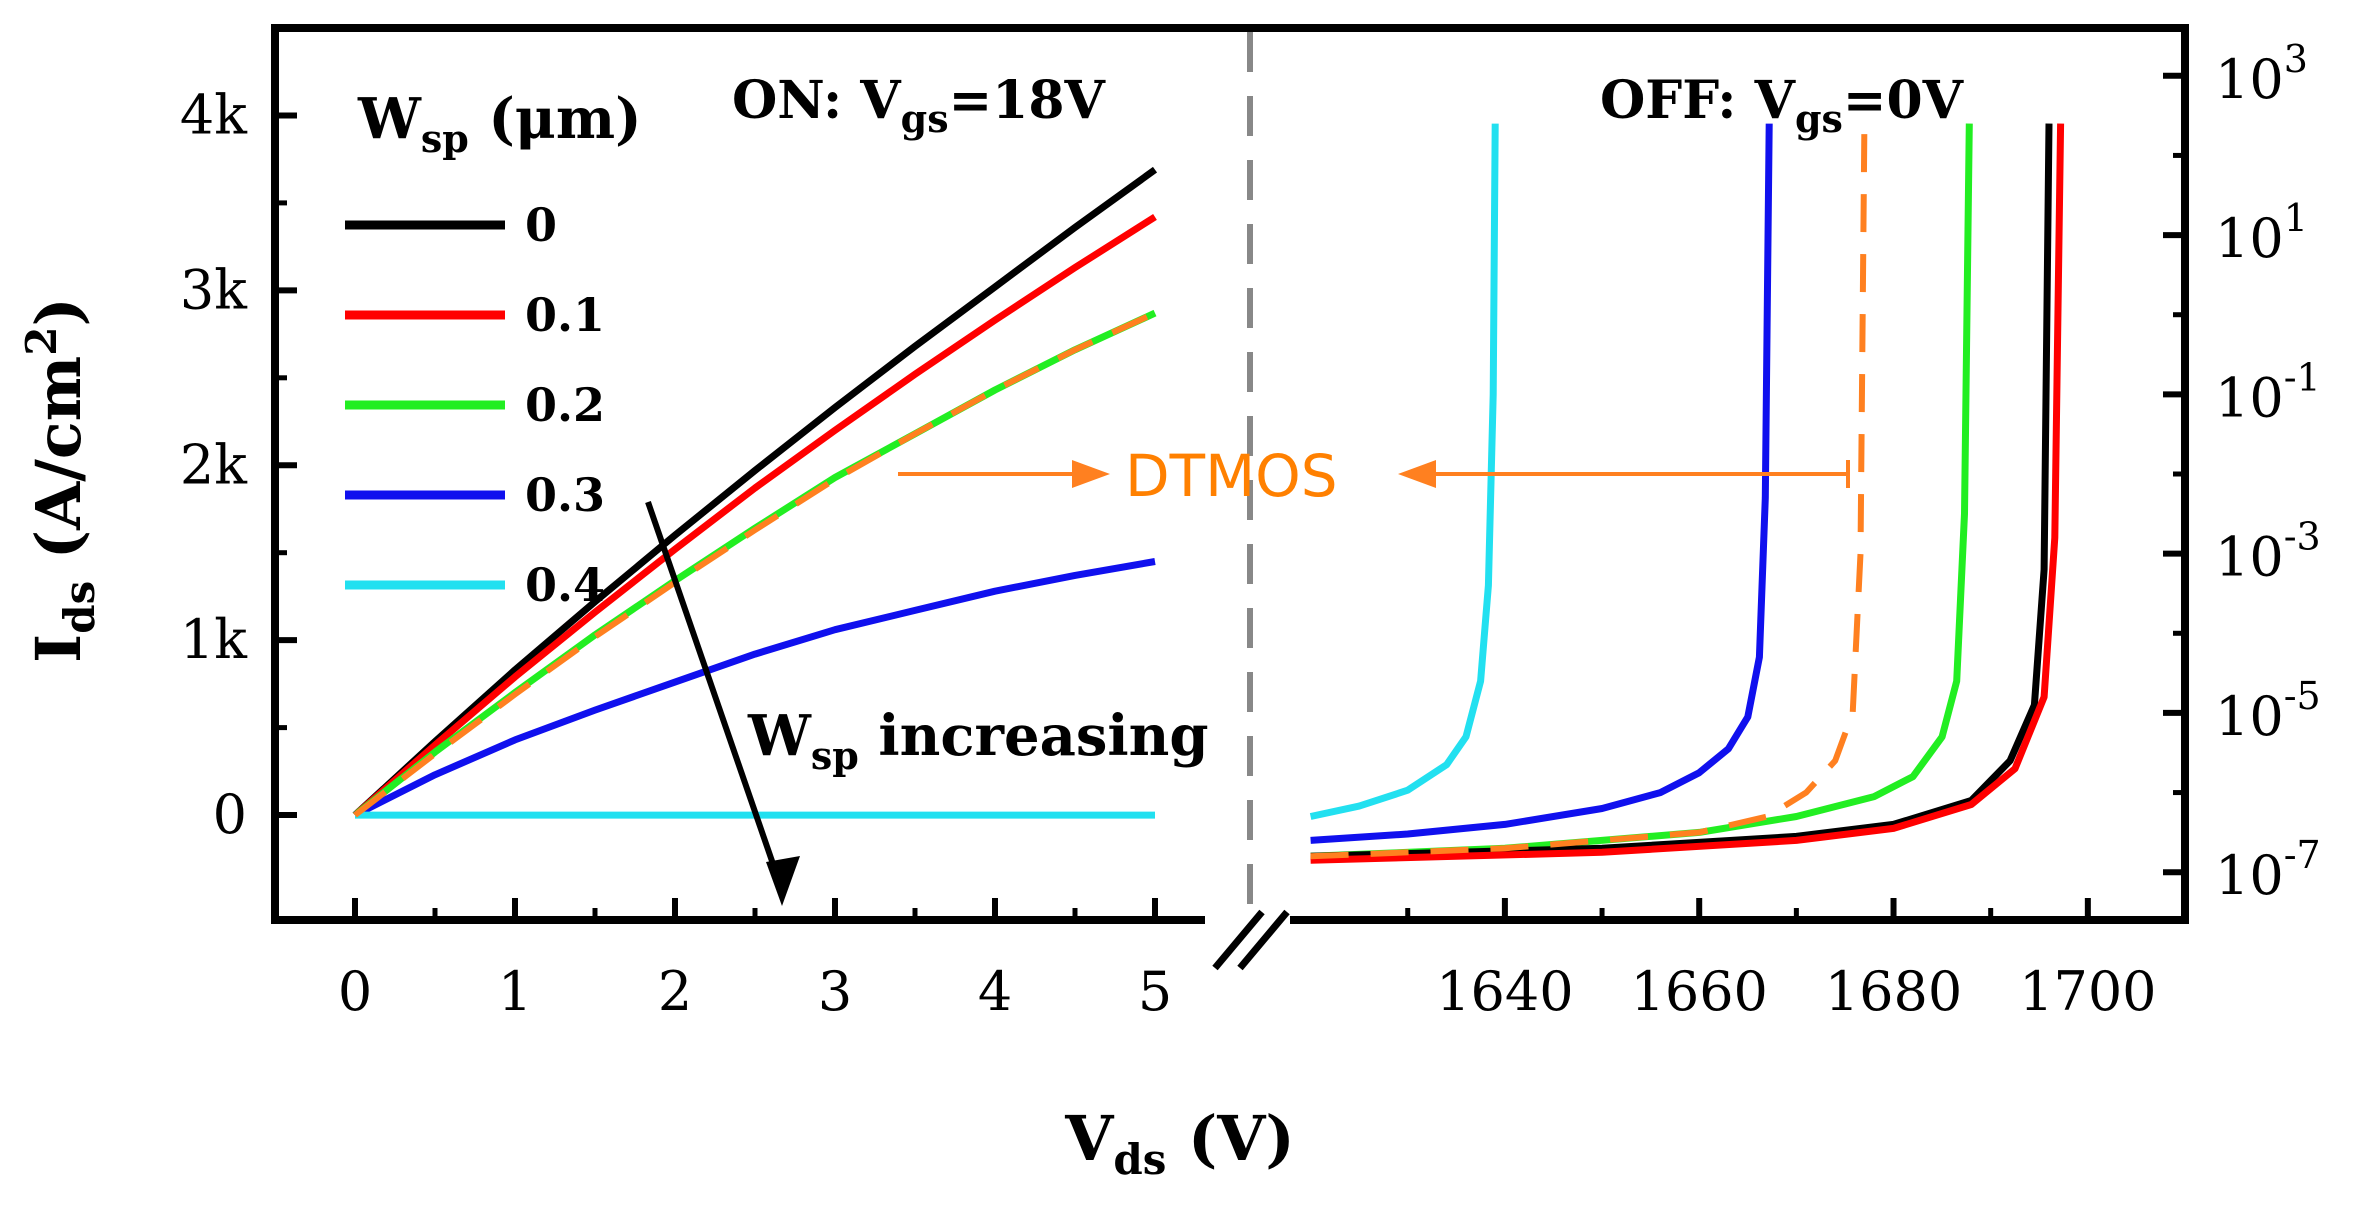 Image resolution: width=2362 pixels, height=1222 pixels. I want to click on on-xtick-label-5: 5, so click(1155, 991).